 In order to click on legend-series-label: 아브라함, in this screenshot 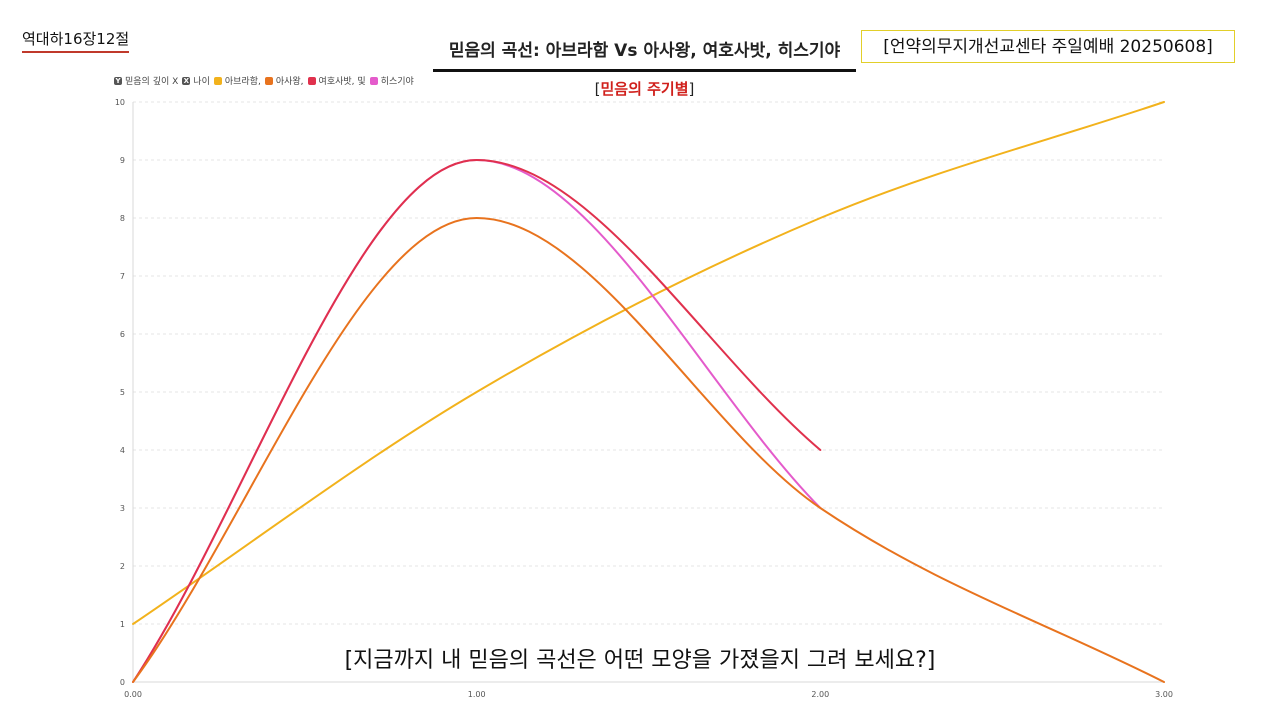, I will do `click(242, 82)`.